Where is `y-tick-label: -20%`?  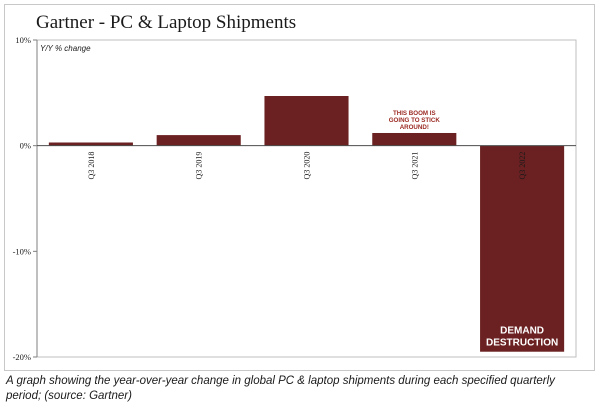
y-tick-label: -20% is located at coordinates (22, 357).